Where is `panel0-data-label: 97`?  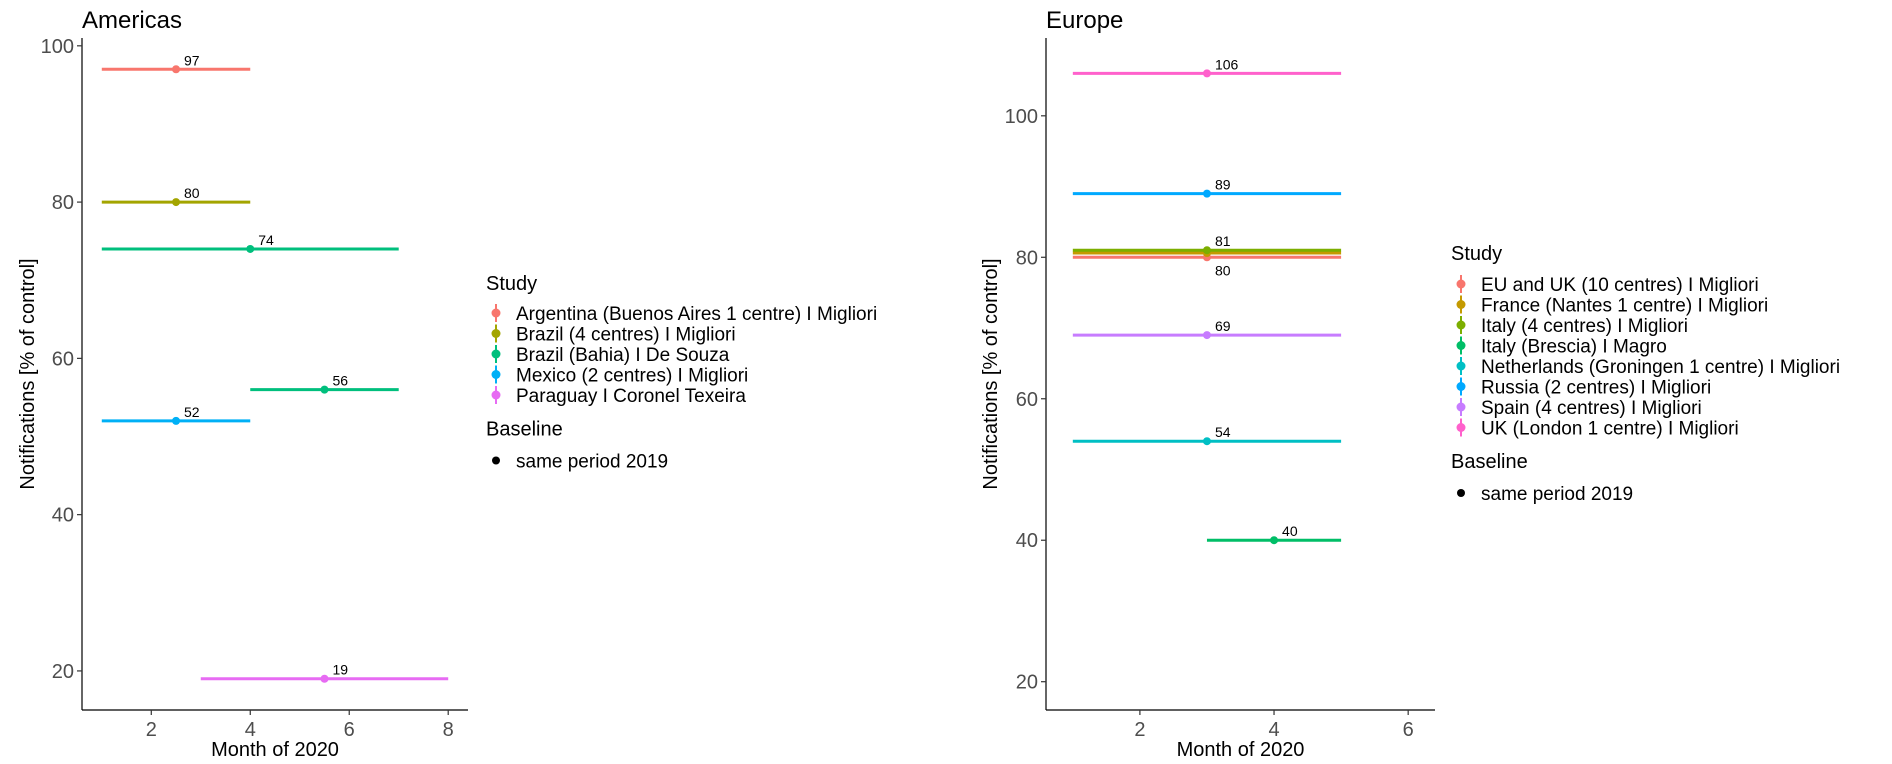 panel0-data-label: 97 is located at coordinates (192, 60).